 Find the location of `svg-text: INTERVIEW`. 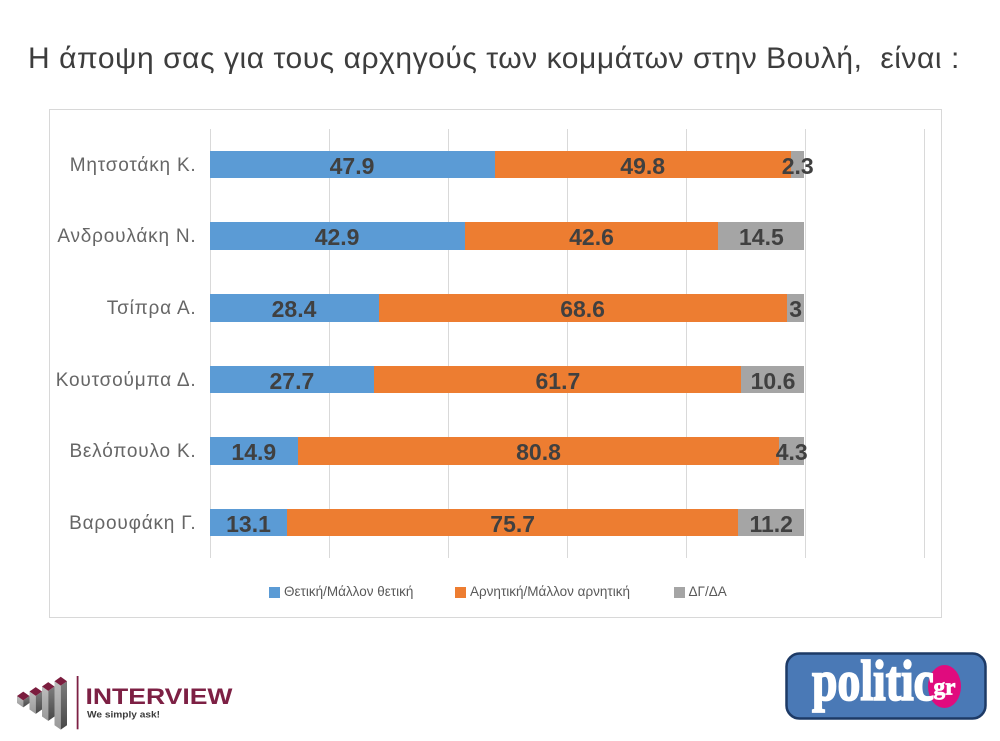

svg-text: INTERVIEW is located at coordinates (160, 696).